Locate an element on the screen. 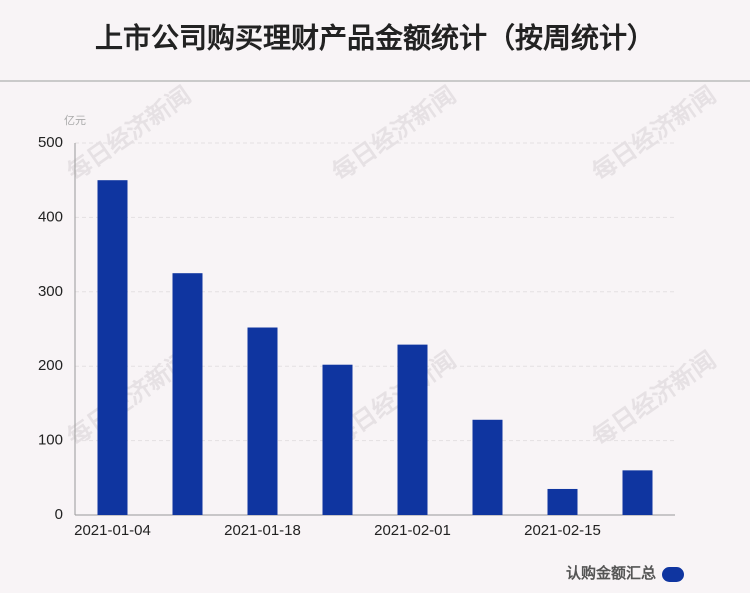 The height and width of the screenshot is (593, 750). x-tick-label: 2021-02-15 is located at coordinates (562, 530).